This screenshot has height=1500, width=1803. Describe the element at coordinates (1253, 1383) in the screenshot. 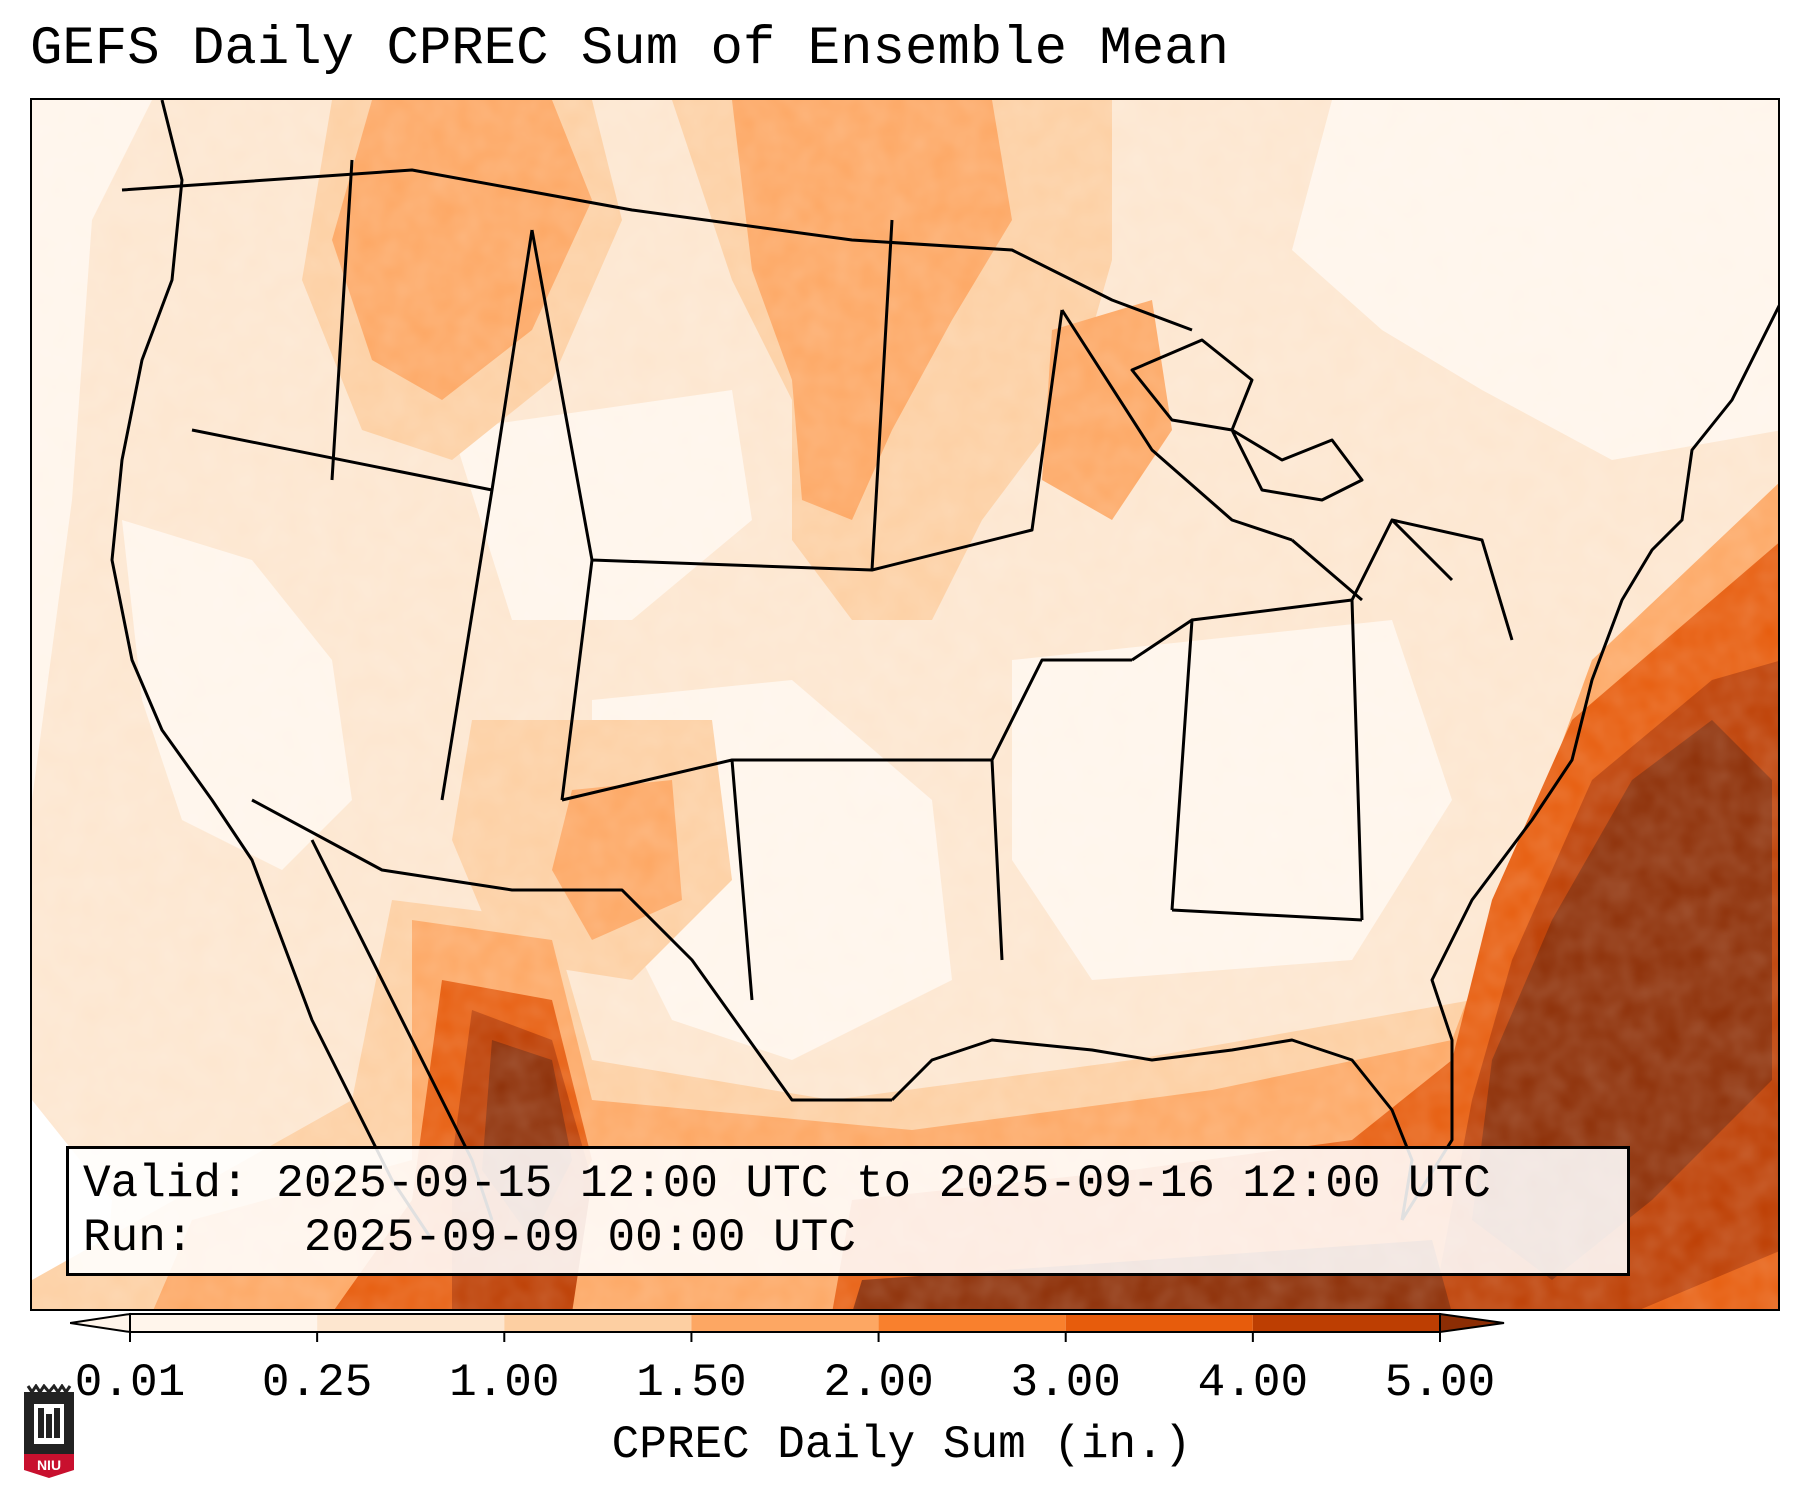

I see `colorbar-tick-label: 4.00` at that location.